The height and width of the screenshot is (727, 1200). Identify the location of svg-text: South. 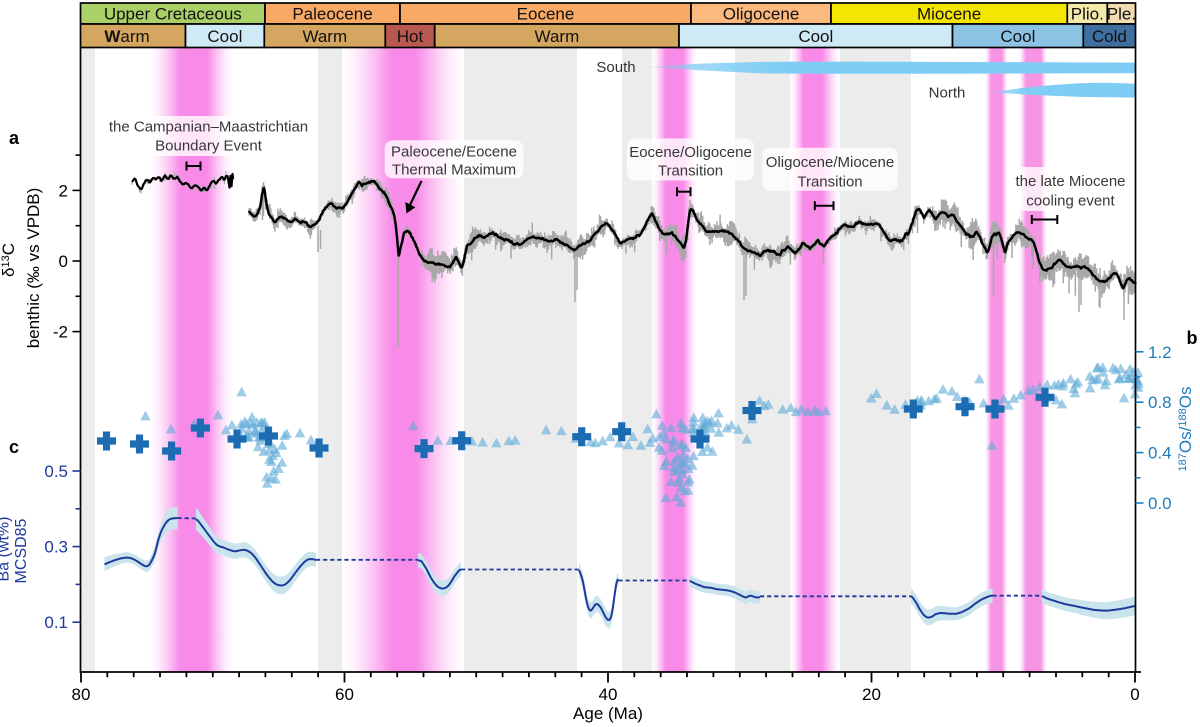
(615, 67).